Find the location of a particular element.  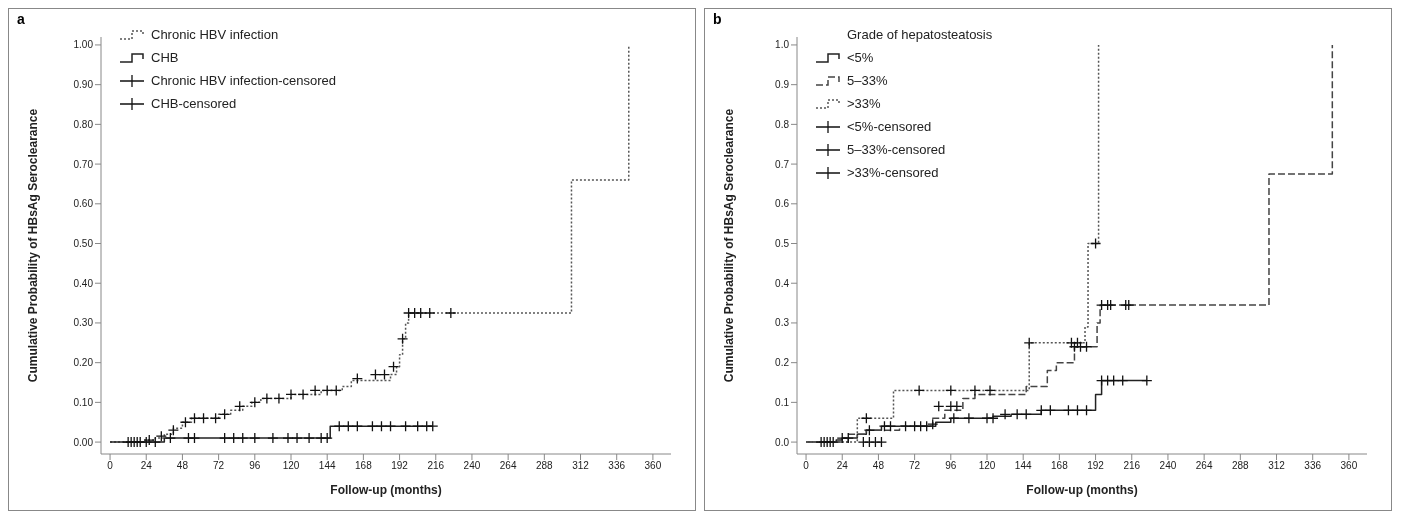

y-tick-label: 0.1 is located at coordinates (782, 402).